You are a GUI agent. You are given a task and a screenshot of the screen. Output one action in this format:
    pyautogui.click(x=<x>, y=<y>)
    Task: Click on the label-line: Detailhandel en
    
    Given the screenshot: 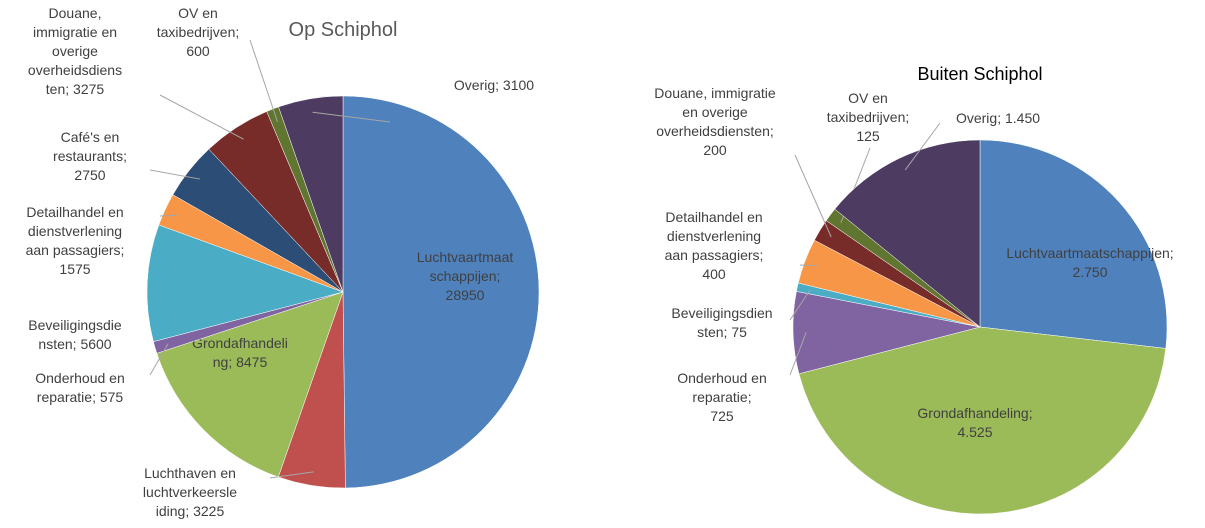 What is the action you would take?
    pyautogui.click(x=713, y=217)
    